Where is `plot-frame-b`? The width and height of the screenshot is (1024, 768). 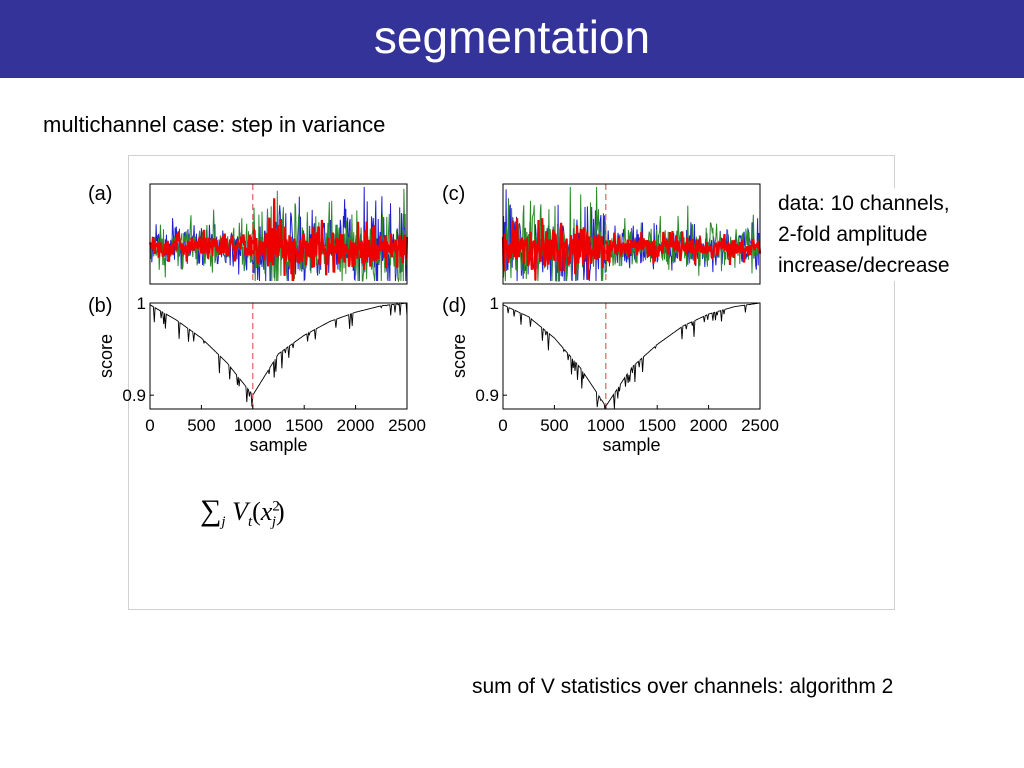 plot-frame-b is located at coordinates (278, 356).